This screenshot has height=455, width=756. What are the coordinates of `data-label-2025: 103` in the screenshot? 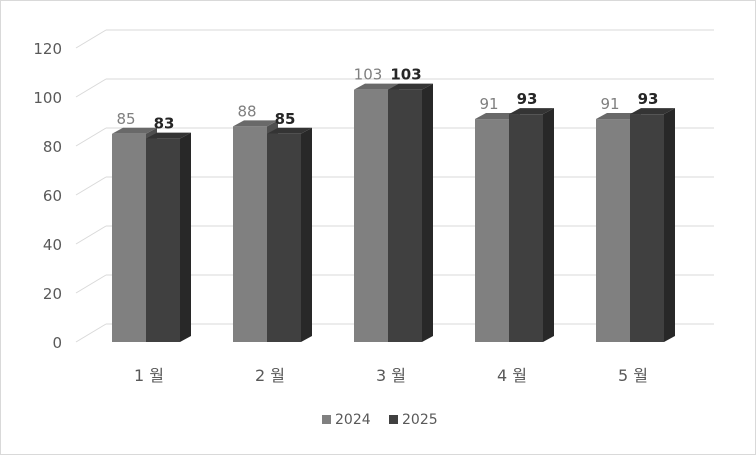 It's located at (405, 75).